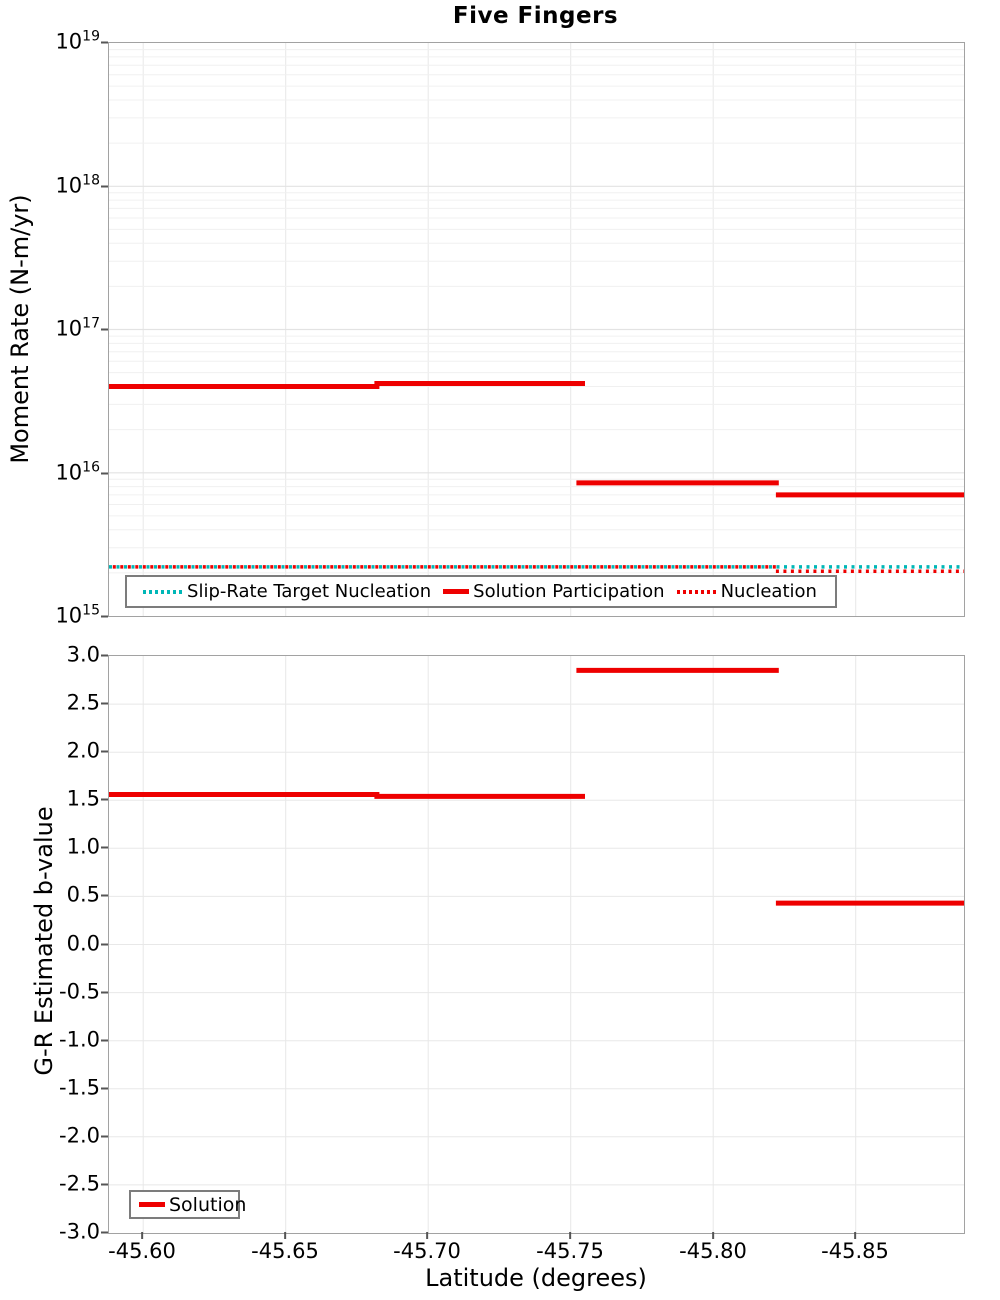 This screenshot has width=1000, height=1300. I want to click on b-value-axis-label: G-R Estimated b-value, so click(44, 941).